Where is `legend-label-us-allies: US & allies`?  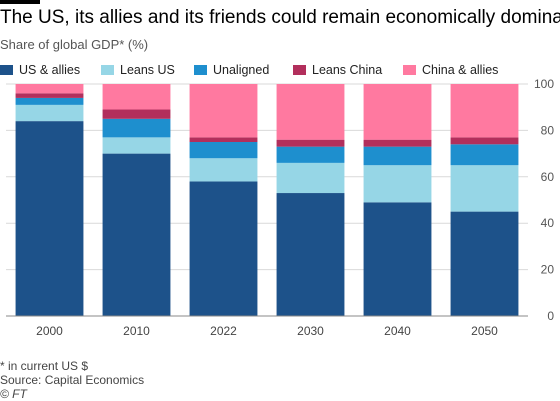 legend-label-us-allies: US & allies is located at coordinates (50, 70).